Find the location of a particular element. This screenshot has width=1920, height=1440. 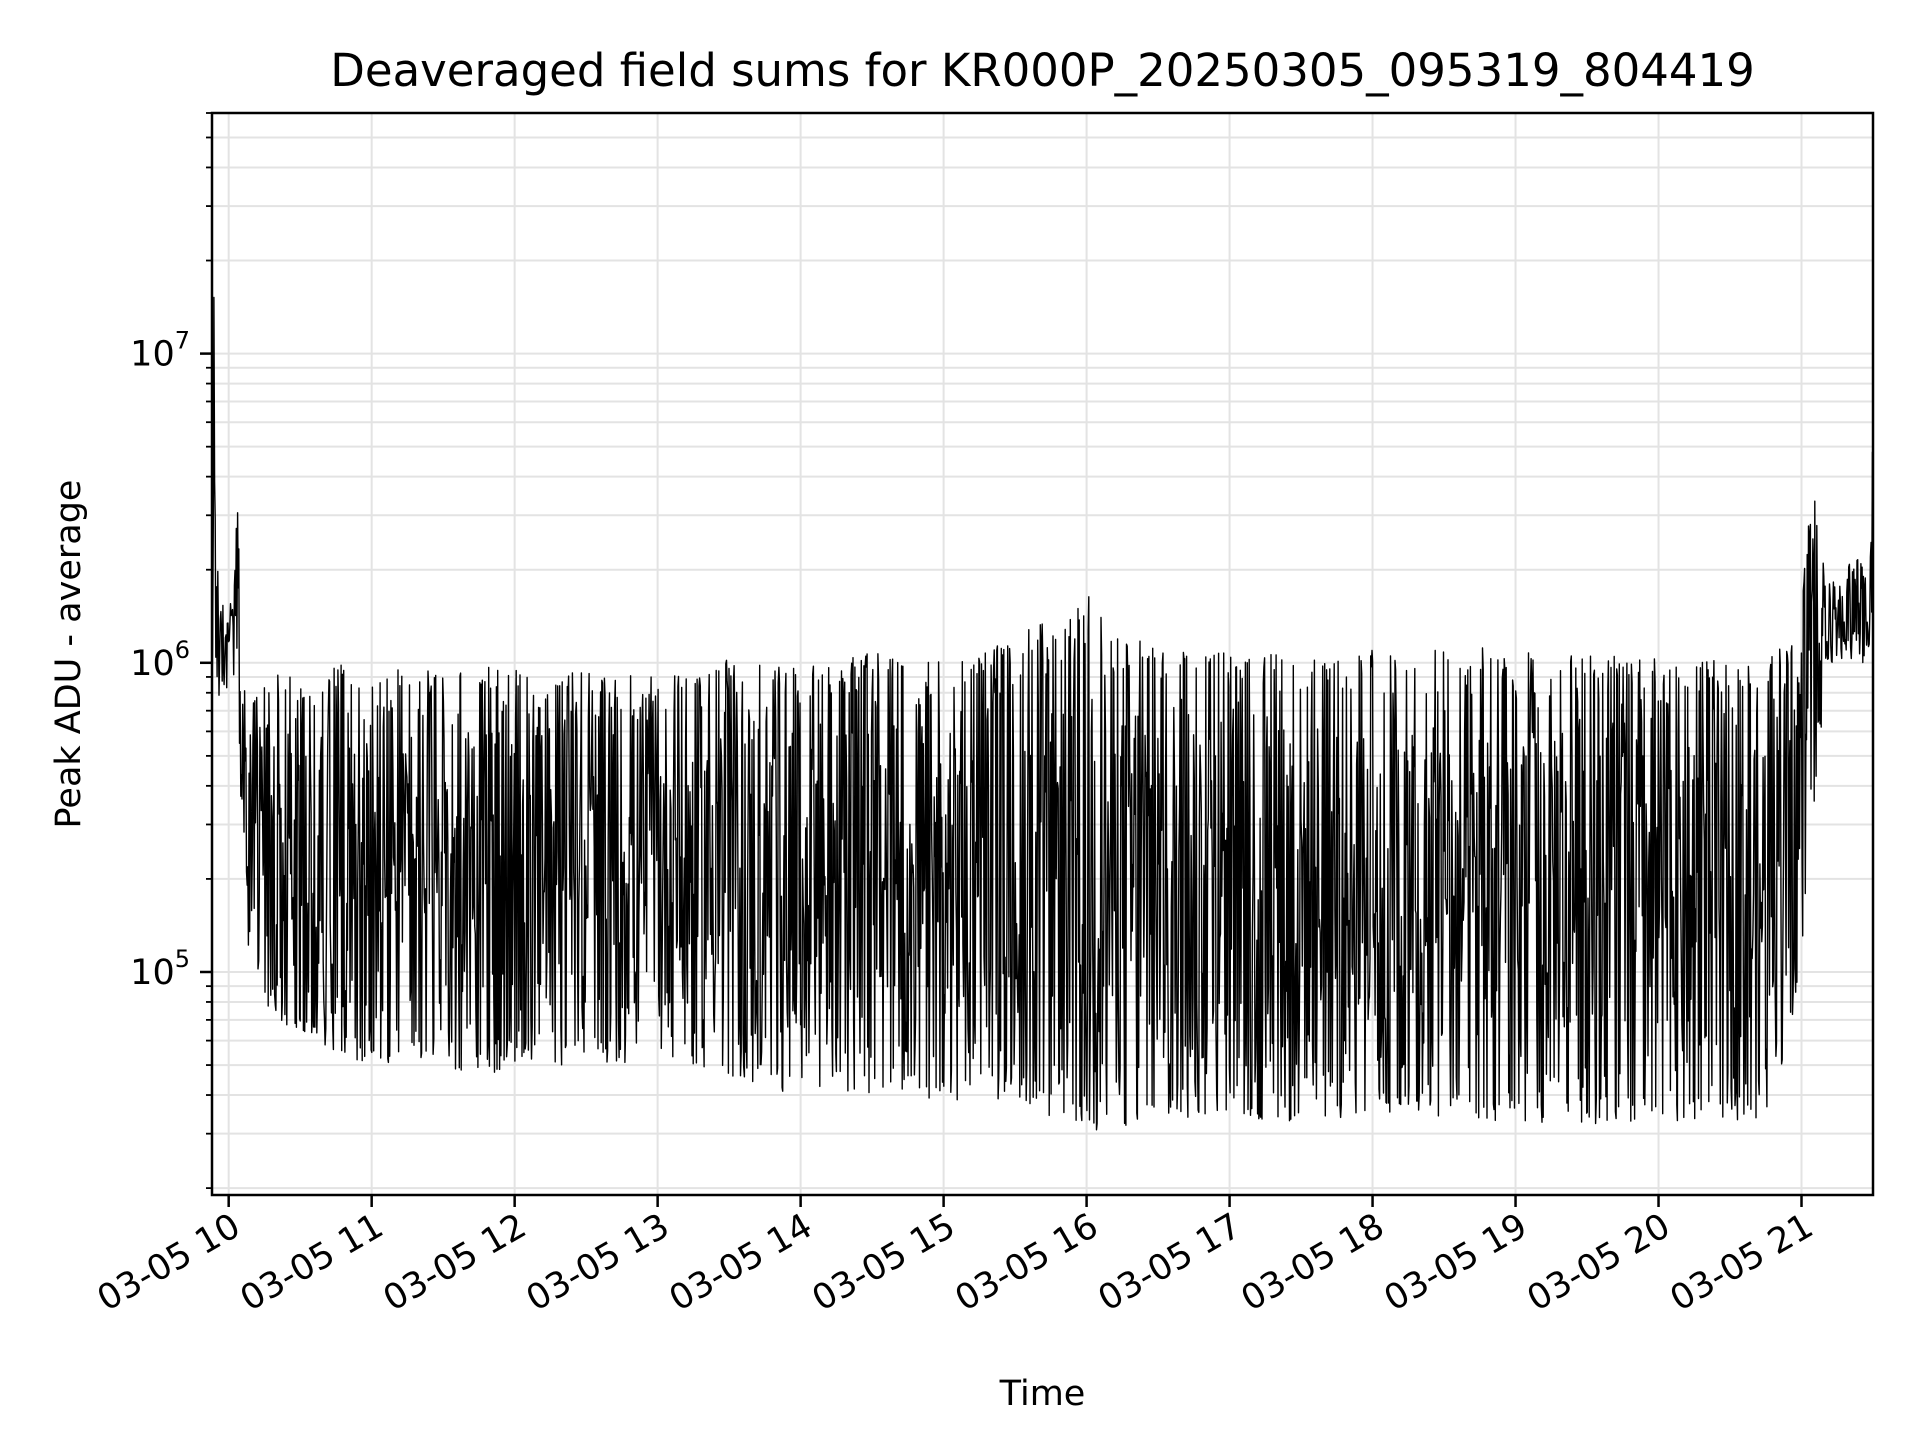

y-tick-label: 10⁶ is located at coordinates (160, 660).